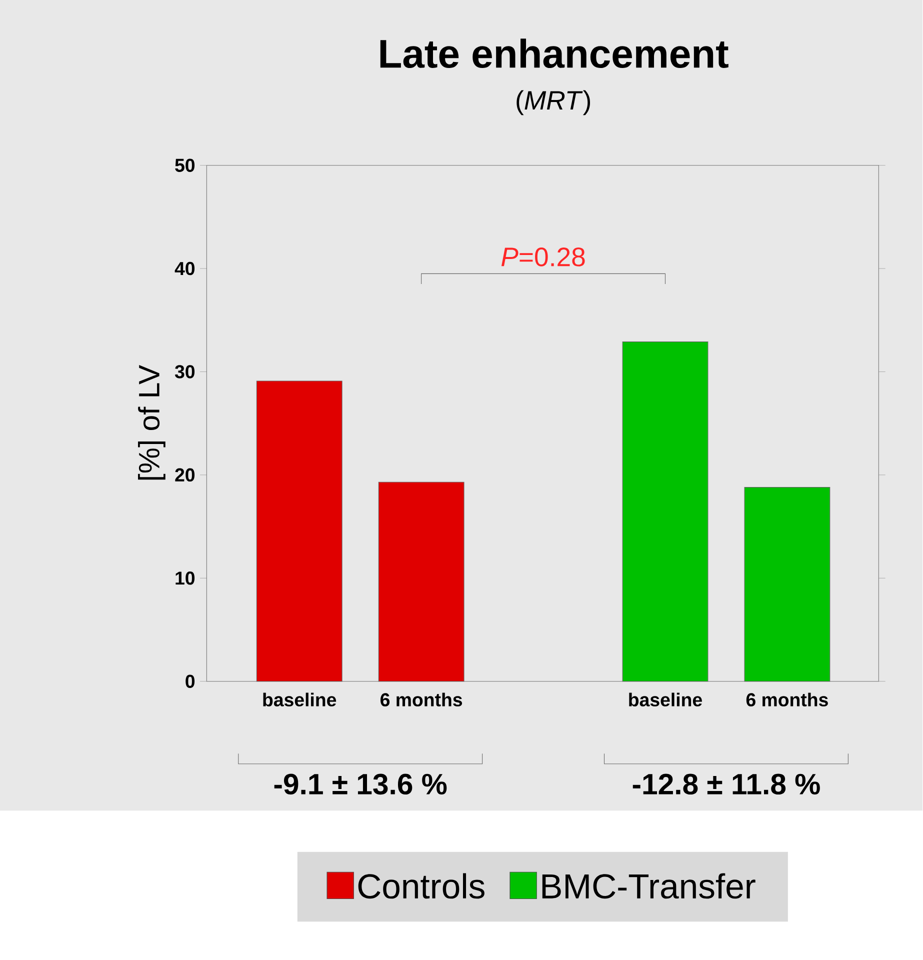 This screenshot has height=960, width=923. Describe the element at coordinates (421, 886) in the screenshot. I see `legend-label: Controls` at that location.